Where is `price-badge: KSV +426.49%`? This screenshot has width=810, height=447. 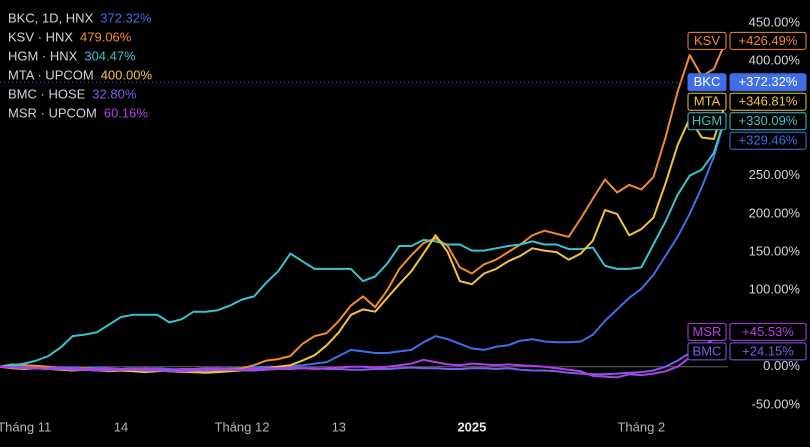 price-badge: KSV +426.49% is located at coordinates (747, 40).